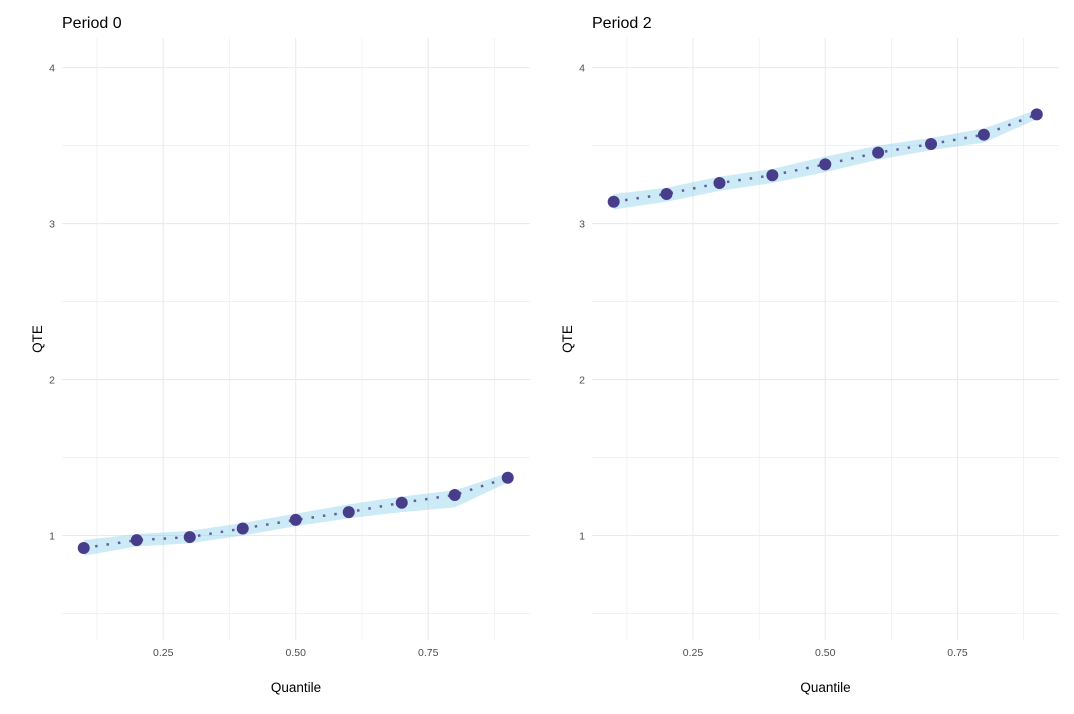  Describe the element at coordinates (92, 23) in the screenshot. I see `panel-title: Period 0` at that location.